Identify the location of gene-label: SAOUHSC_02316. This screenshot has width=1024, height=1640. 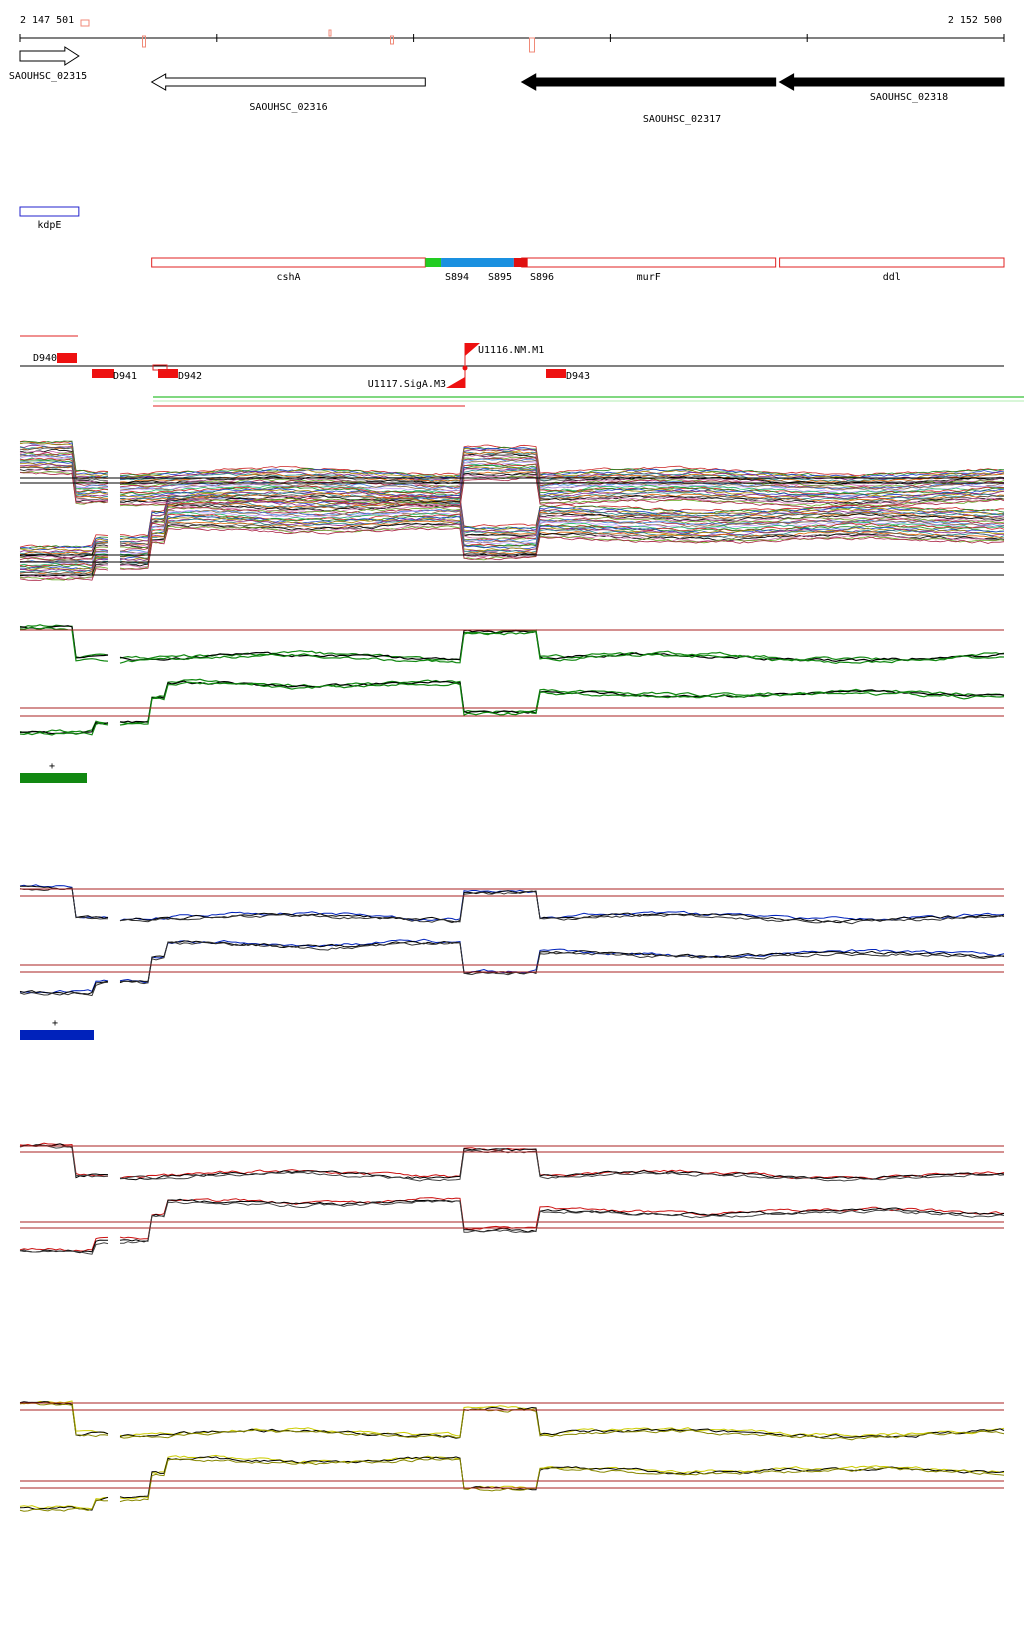
(288, 107).